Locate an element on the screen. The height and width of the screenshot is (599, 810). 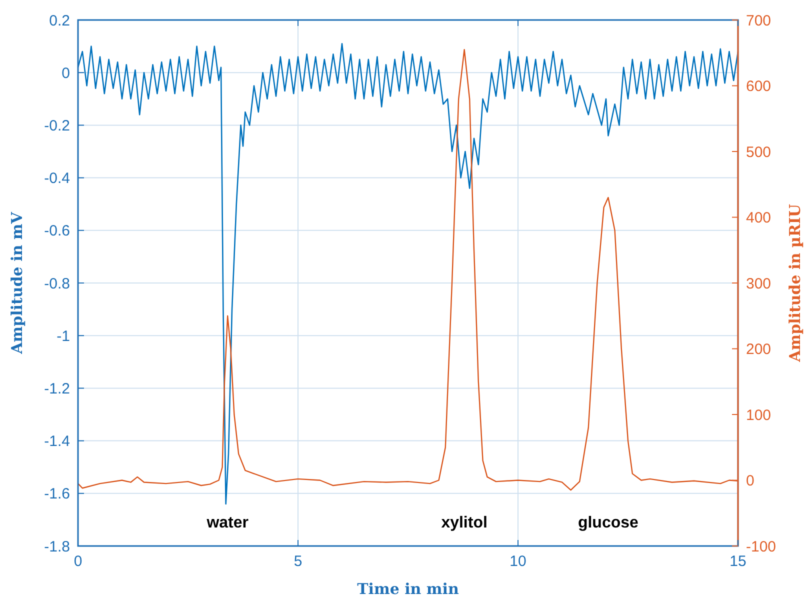
y-tick-label: -1 is located at coordinates (63, 336).